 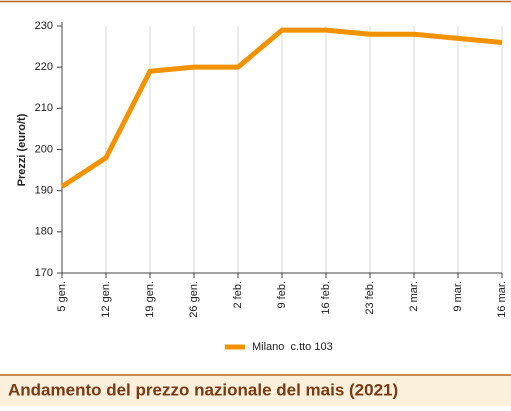 What do you see at coordinates (238, 295) in the screenshot?
I see `x-tick-label: 2 feb.` at bounding box center [238, 295].